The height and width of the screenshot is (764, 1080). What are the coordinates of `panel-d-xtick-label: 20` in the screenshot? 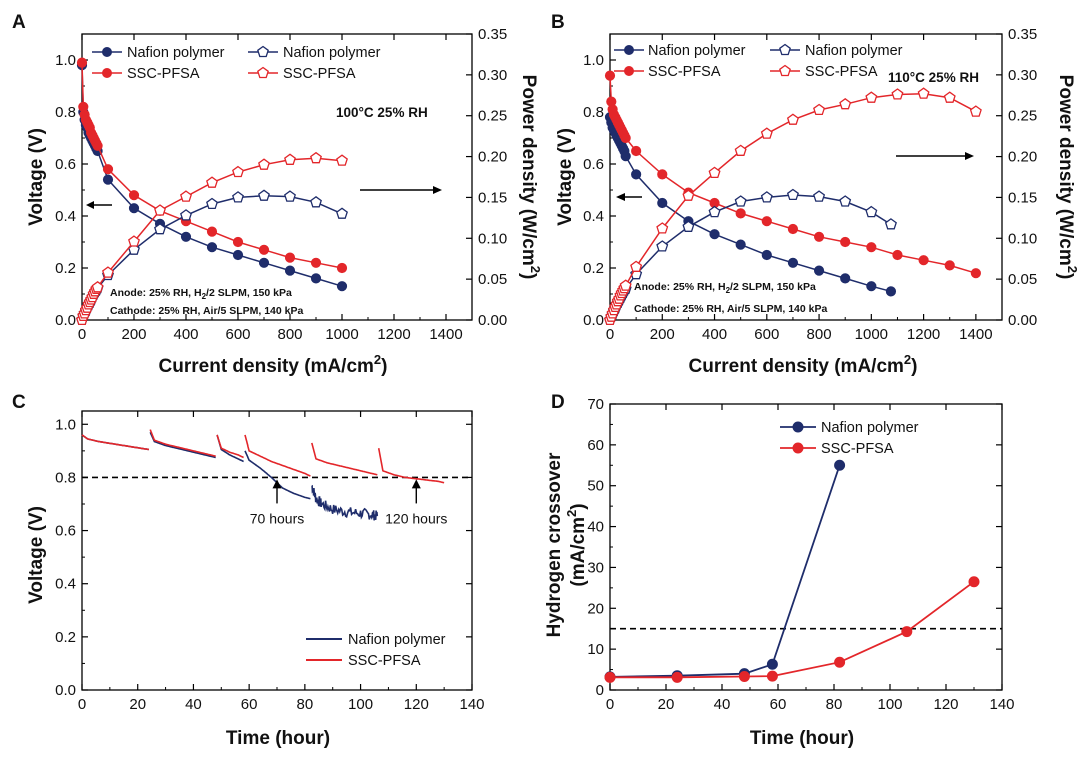 It's located at (666, 704).